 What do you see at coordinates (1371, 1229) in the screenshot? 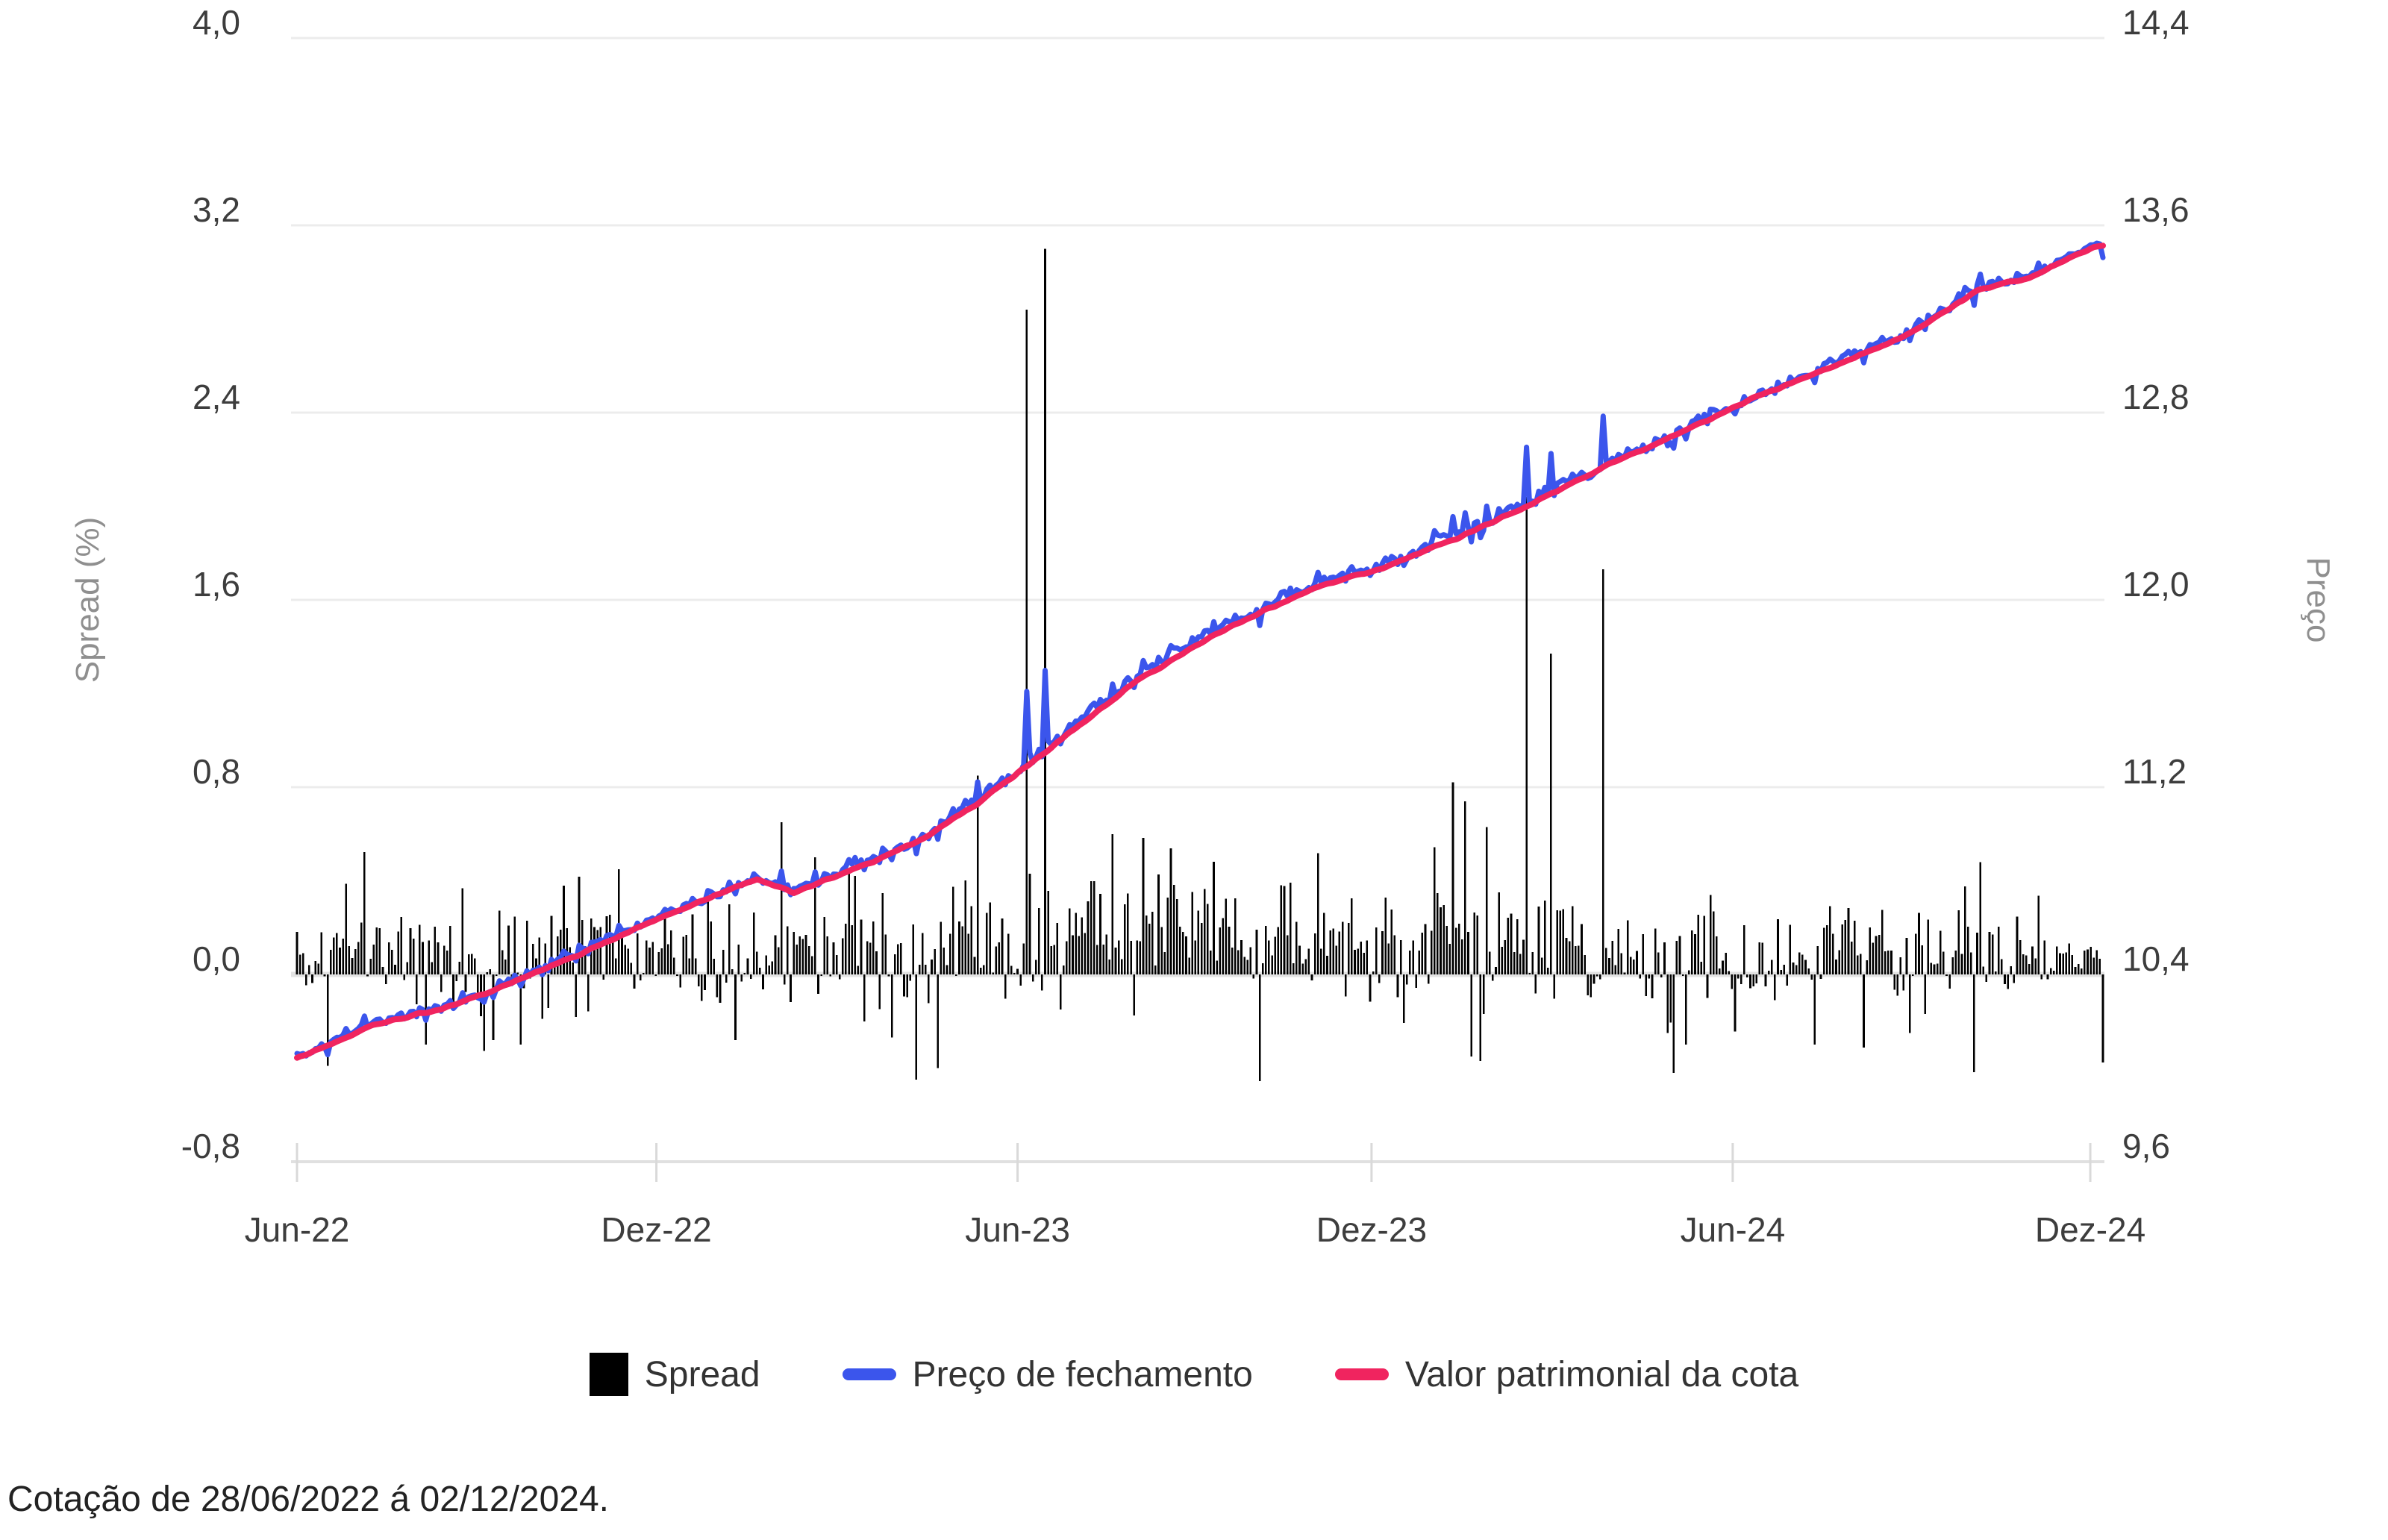
I see `x-tick-label: Dez-23` at bounding box center [1371, 1229].